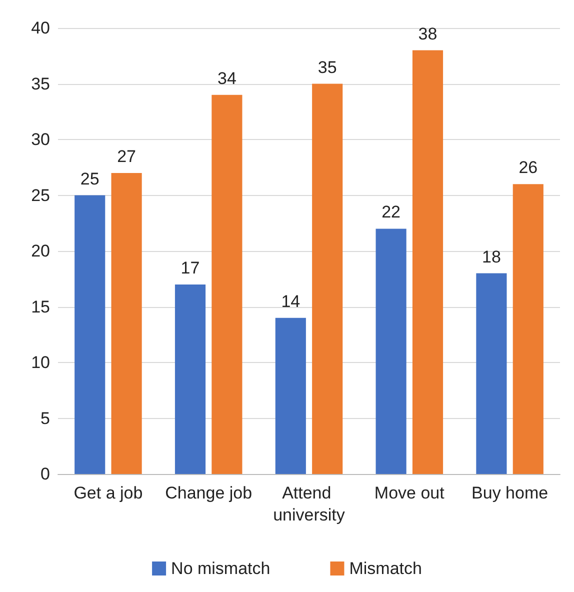 This screenshot has width=574, height=592. Describe the element at coordinates (40, 195) in the screenshot. I see `y-tick-label: 25` at that location.